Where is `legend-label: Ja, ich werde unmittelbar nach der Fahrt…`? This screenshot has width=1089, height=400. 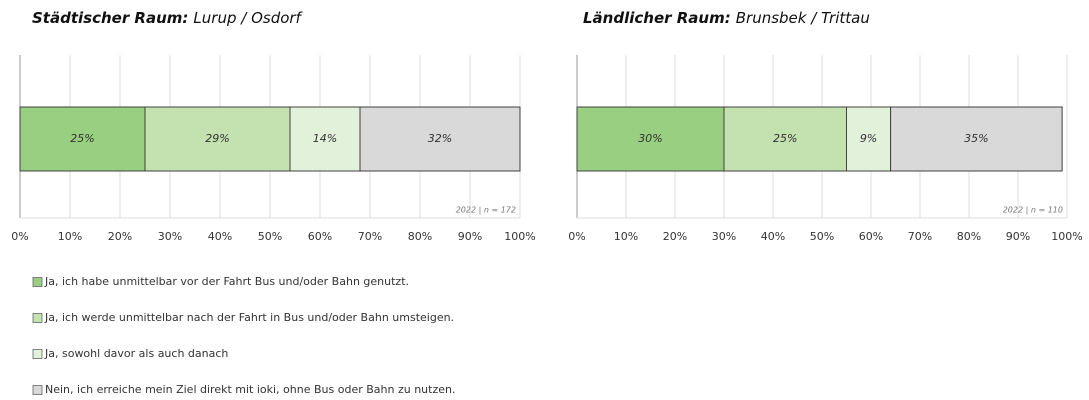
legend-label: Ja, ich werde unmittelbar nach der Fahrt… is located at coordinates (249, 317).